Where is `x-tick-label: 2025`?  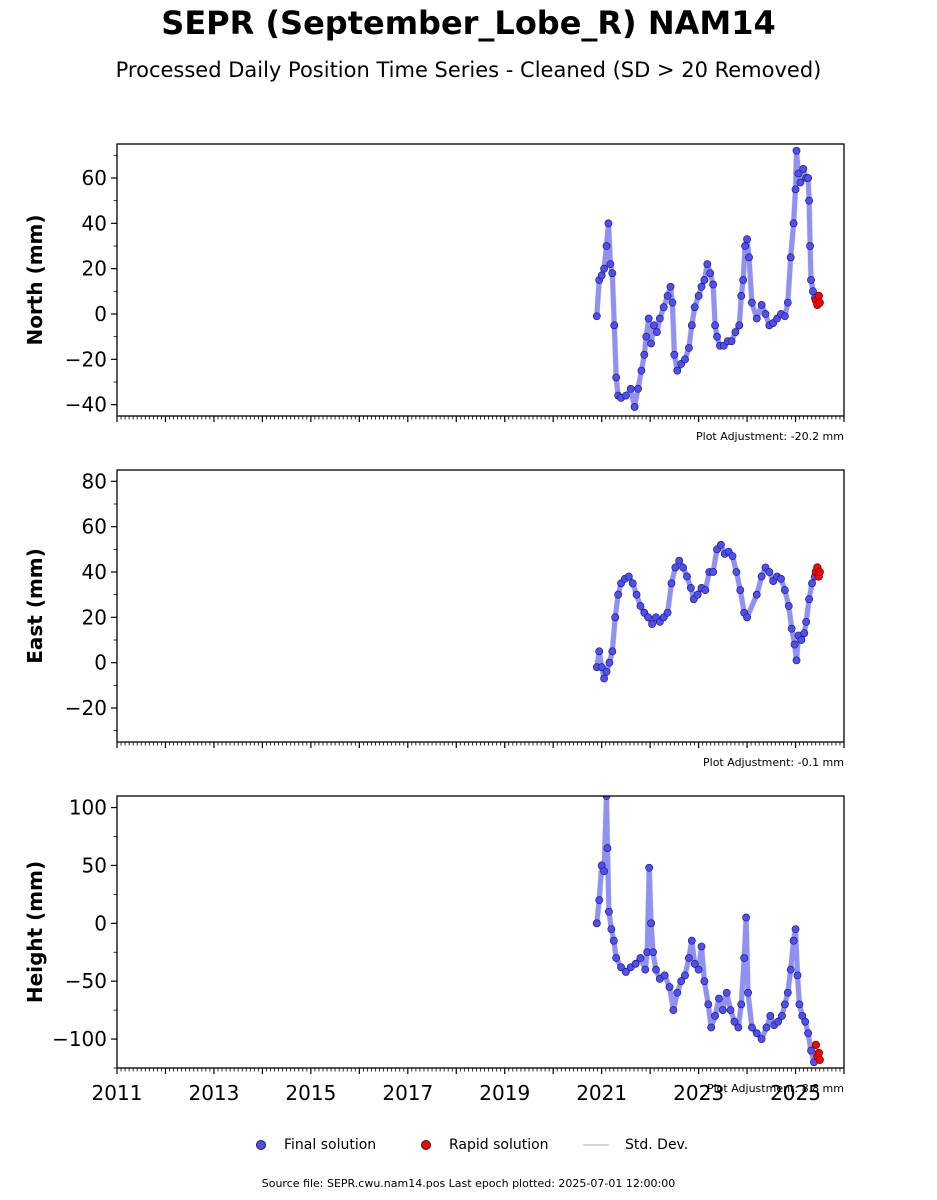
x-tick-label: 2025 is located at coordinates (795, 1093).